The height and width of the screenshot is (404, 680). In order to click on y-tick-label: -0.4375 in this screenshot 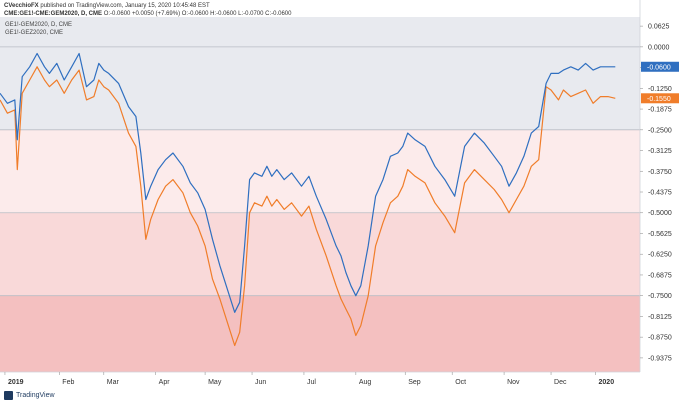, I will do `click(660, 193)`.